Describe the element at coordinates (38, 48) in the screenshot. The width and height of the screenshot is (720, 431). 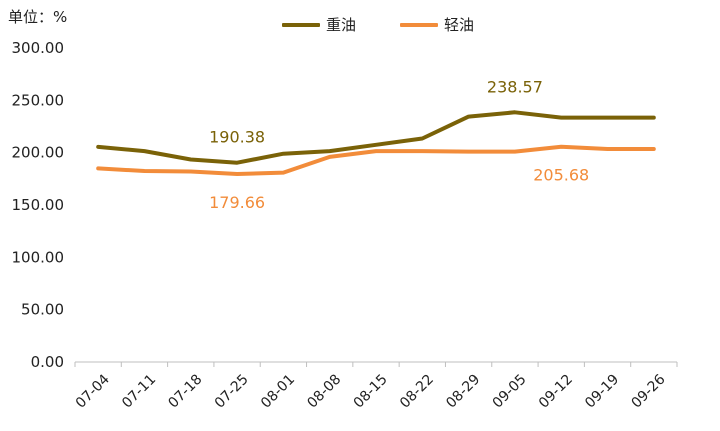
I see `y-tick-label: 300.00` at that location.